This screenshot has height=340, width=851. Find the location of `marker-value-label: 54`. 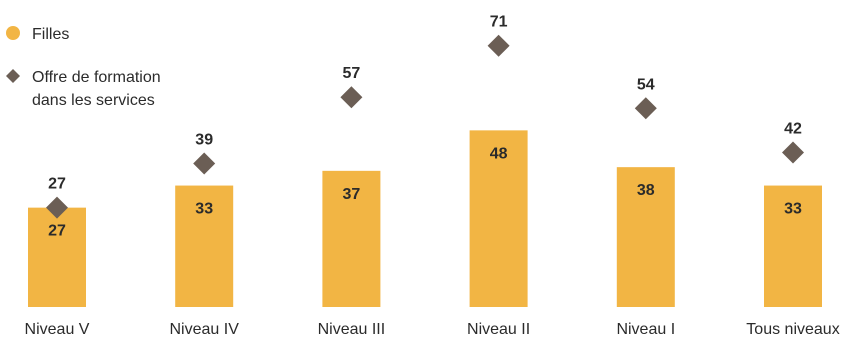

marker-value-label: 54 is located at coordinates (646, 84).